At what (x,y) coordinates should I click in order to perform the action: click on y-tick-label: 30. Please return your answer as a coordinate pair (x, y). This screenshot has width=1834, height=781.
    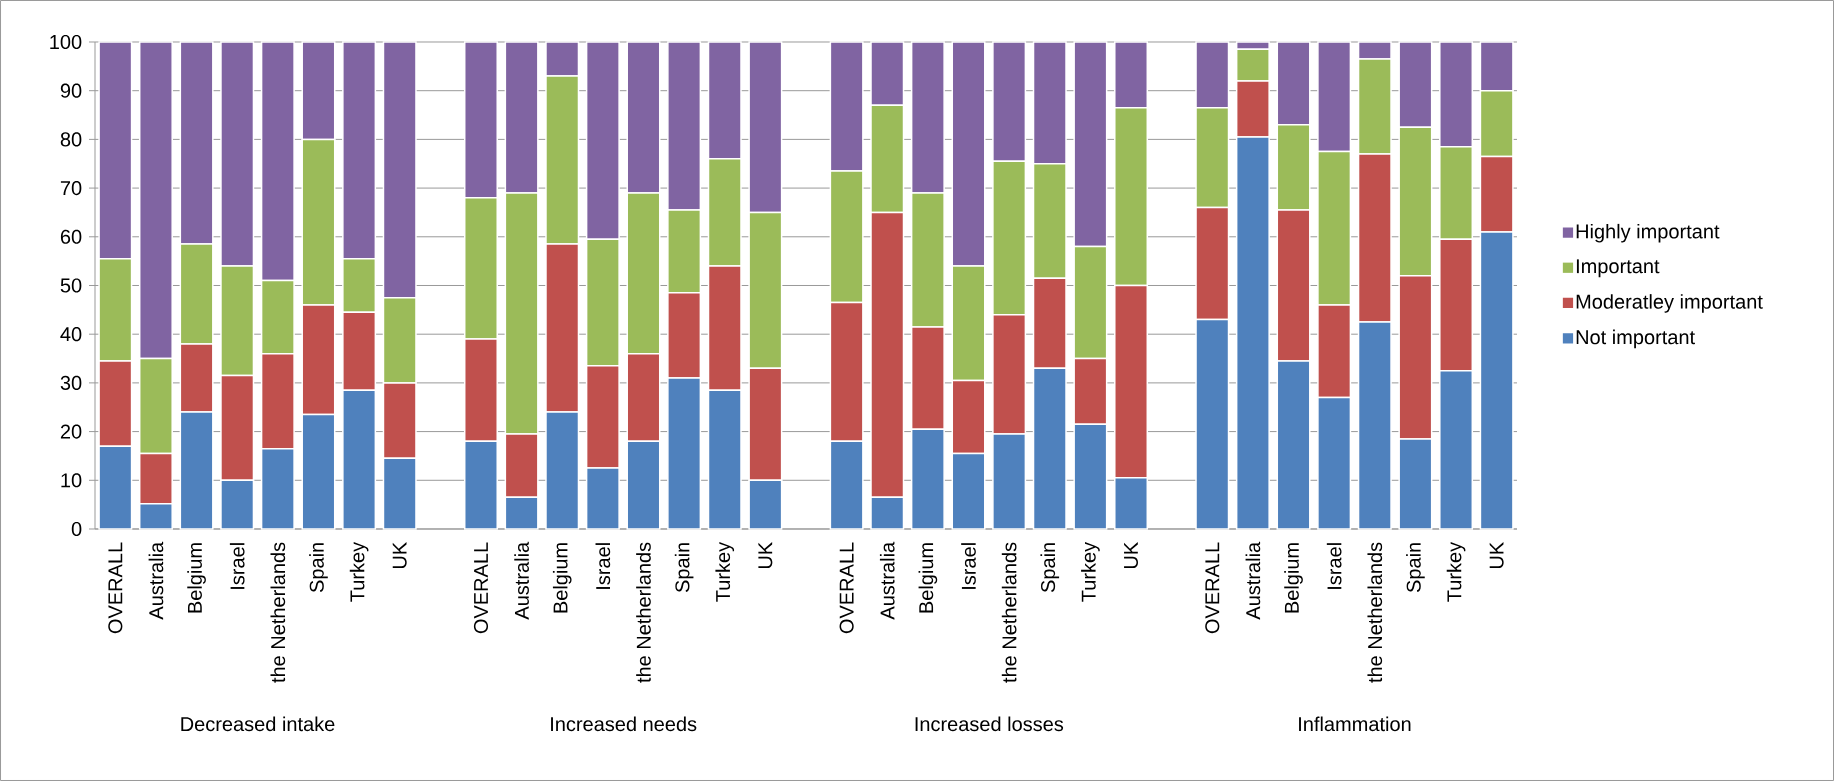
    Looking at the image, I should click on (71, 382).